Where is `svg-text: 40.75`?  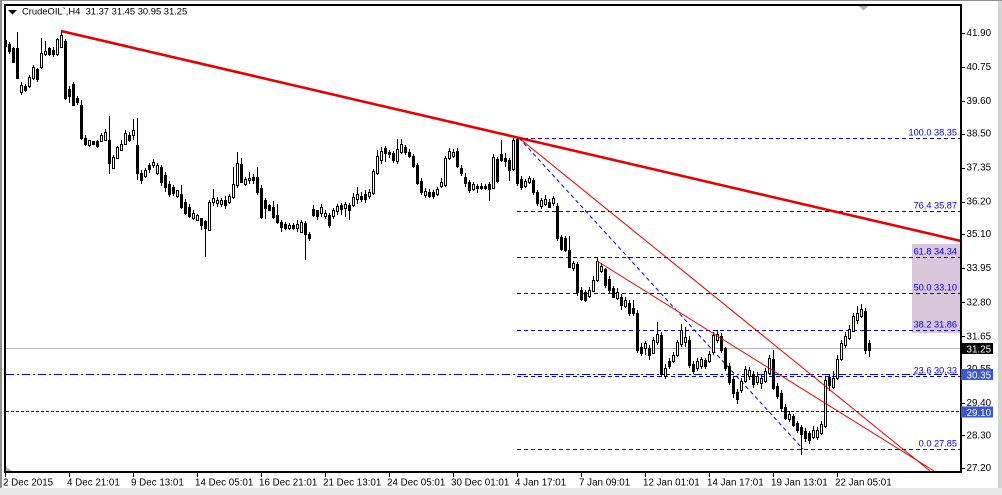
svg-text: 40.75 is located at coordinates (979, 67).